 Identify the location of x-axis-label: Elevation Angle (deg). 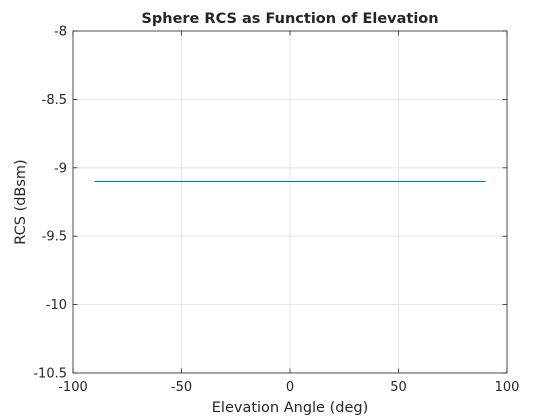
(290, 408).